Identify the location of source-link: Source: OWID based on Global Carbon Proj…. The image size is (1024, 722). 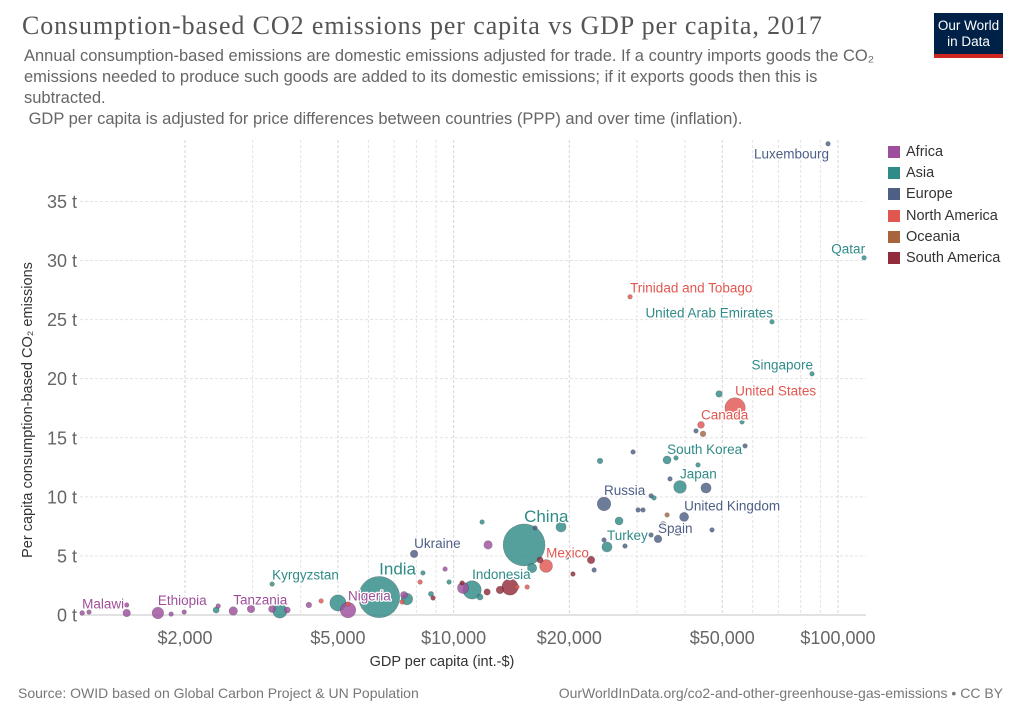
(218, 693).